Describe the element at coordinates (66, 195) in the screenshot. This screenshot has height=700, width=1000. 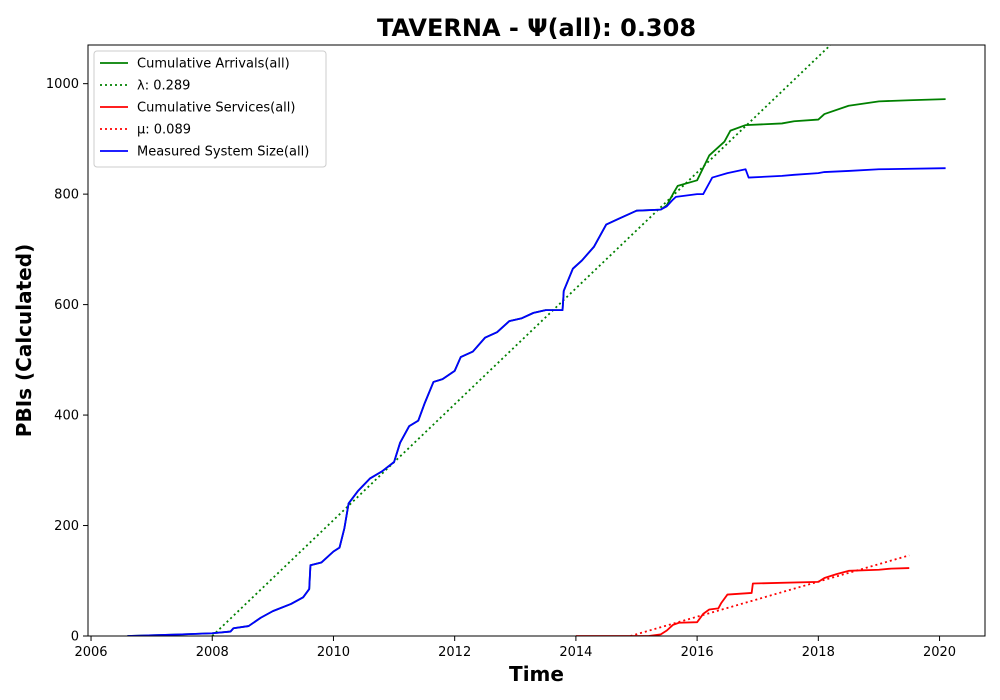
I see `y-tick-label-4: 800` at that location.